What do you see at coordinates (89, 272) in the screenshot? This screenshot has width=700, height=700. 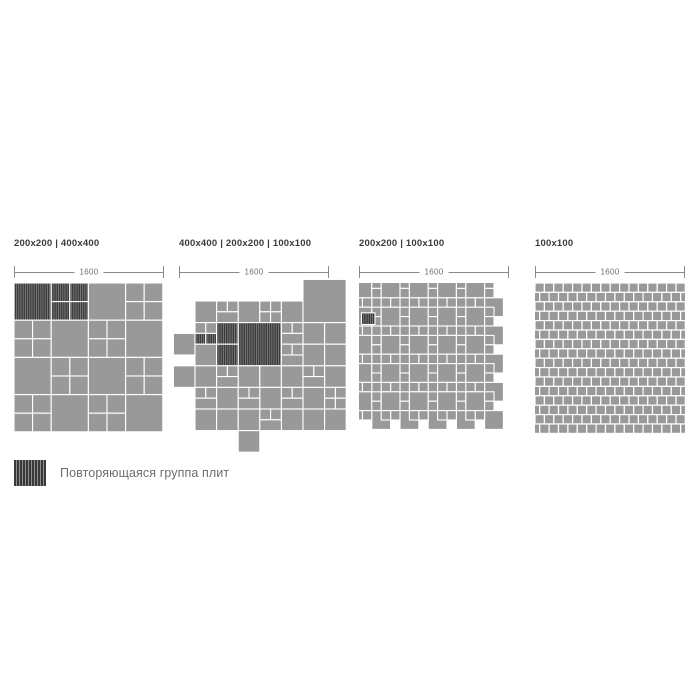 I see `dimension-label: 1600` at bounding box center [89, 272].